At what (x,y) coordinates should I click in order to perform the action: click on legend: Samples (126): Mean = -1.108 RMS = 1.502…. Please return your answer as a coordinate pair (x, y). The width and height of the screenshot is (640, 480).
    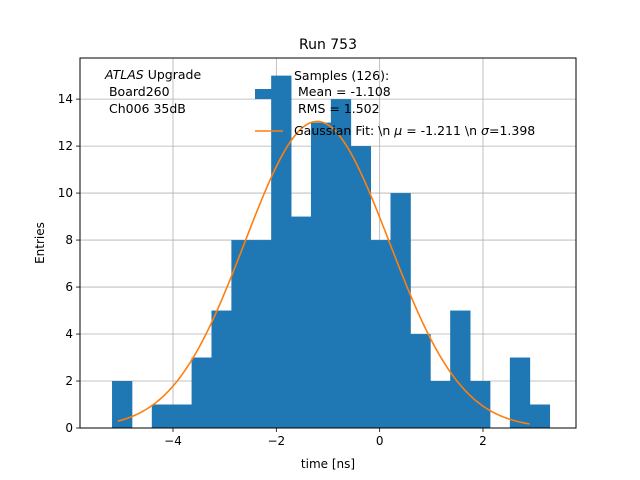
    Looking at the image, I should click on (395, 103).